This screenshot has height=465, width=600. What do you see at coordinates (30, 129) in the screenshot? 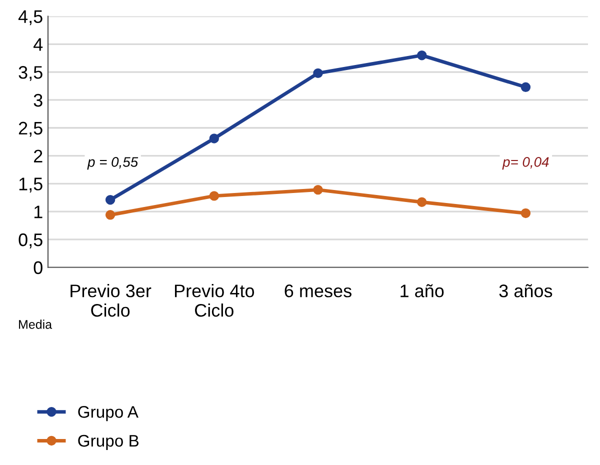
I see `y-tick-label: 2,5` at bounding box center [30, 129].